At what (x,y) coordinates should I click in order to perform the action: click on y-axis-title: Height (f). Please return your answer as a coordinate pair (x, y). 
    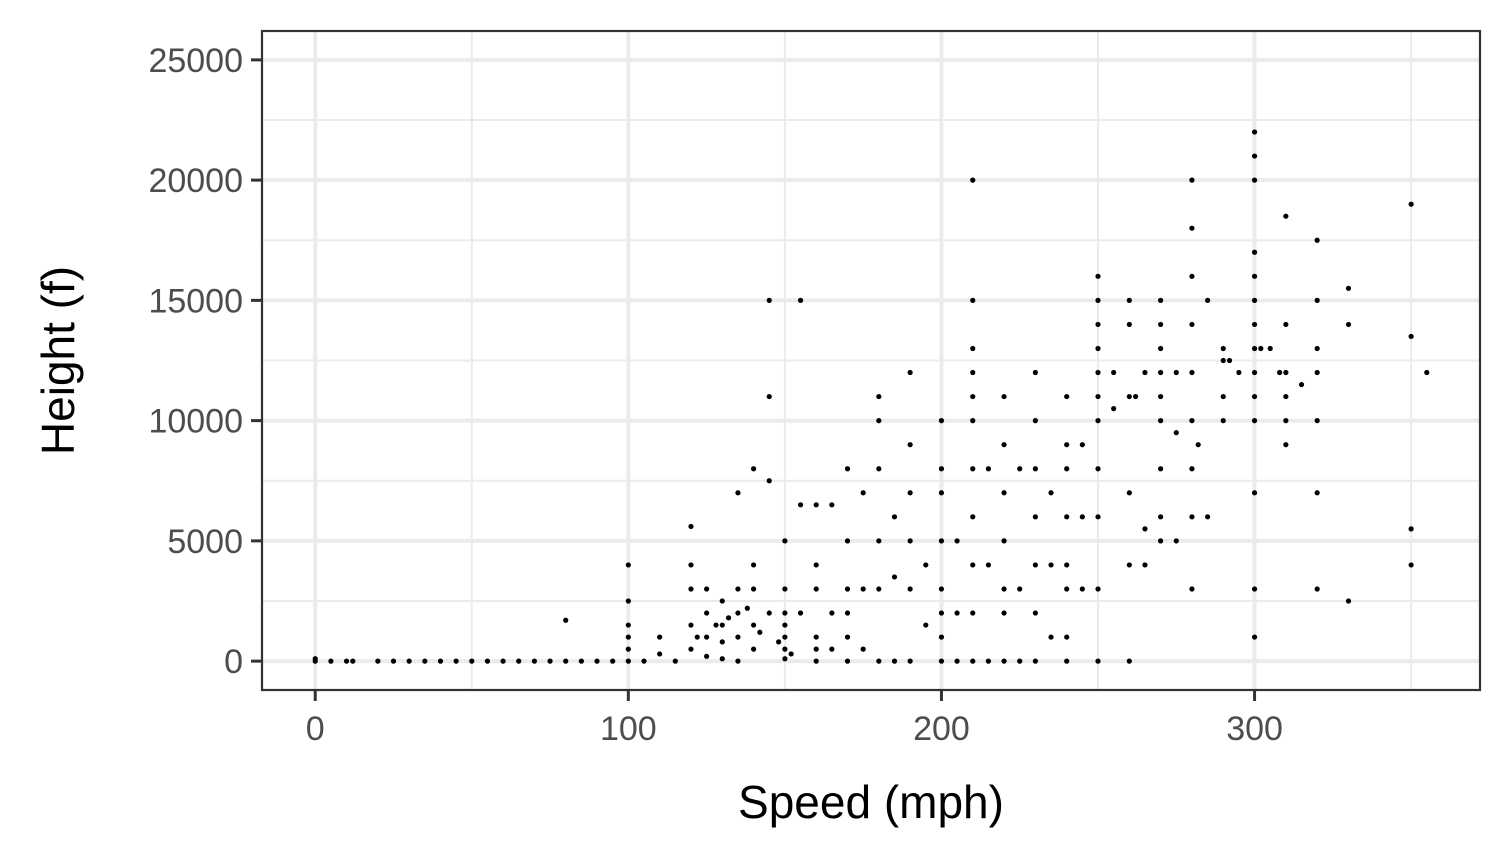
    Looking at the image, I should click on (58, 360).